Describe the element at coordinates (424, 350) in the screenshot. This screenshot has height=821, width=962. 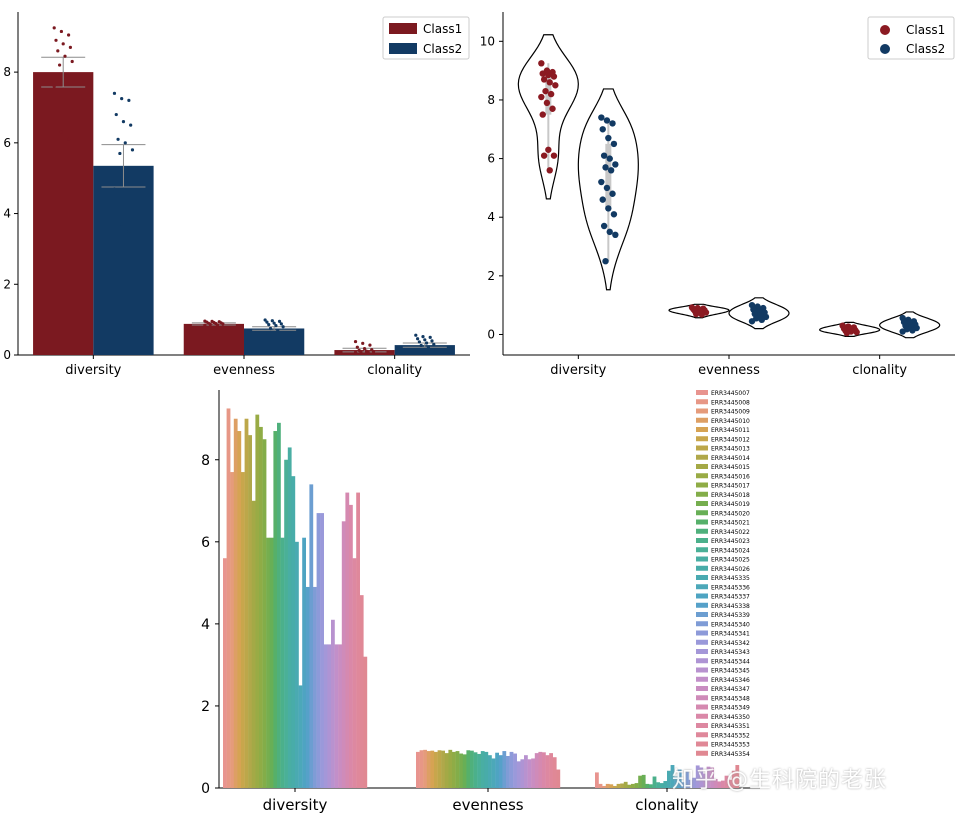
I see `bar-class2` at that location.